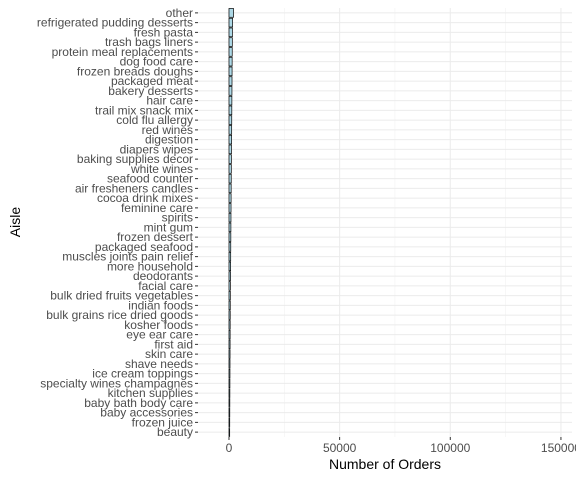  I want to click on bar-kitchen-supplies, so click(229, 393).